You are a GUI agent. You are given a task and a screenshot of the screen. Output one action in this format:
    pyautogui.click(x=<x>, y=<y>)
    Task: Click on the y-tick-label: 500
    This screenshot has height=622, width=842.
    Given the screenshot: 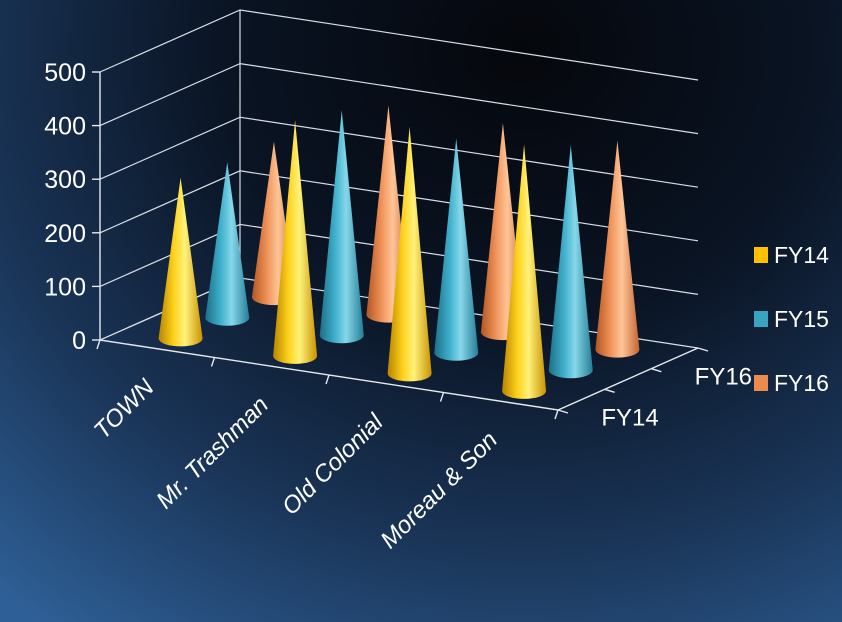 What is the action you would take?
    pyautogui.click(x=65, y=73)
    